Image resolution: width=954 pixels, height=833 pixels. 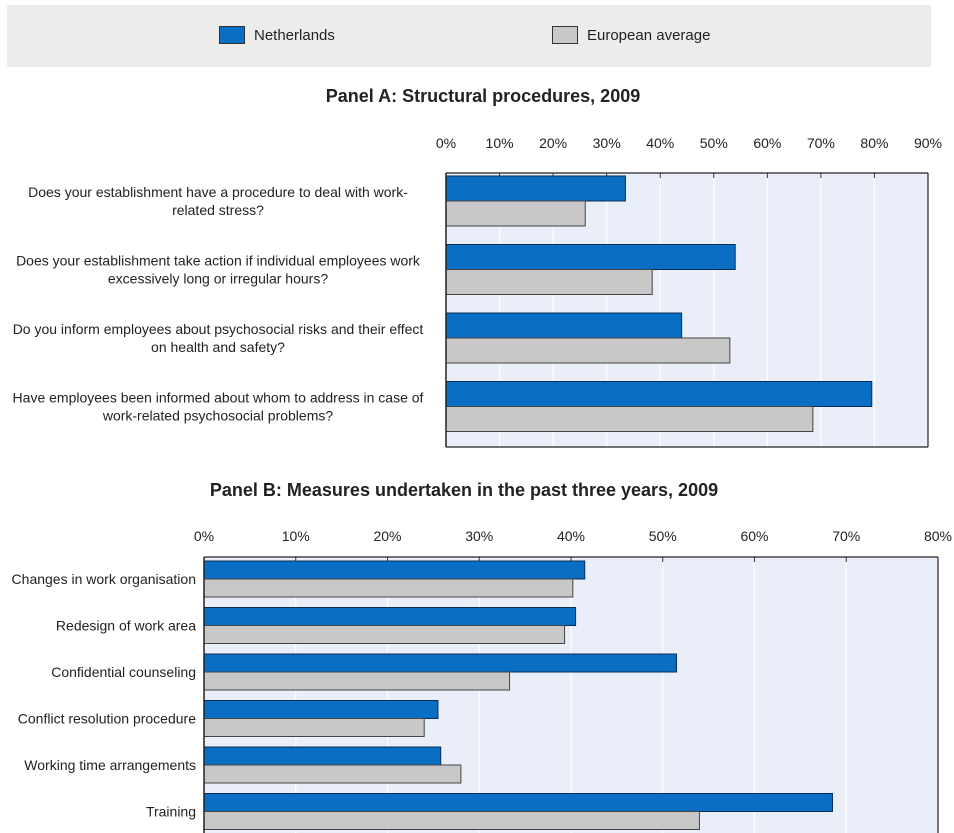 What do you see at coordinates (483, 96) in the screenshot?
I see `panel-a-title: Panel A: Structural procedures, 2009` at bounding box center [483, 96].